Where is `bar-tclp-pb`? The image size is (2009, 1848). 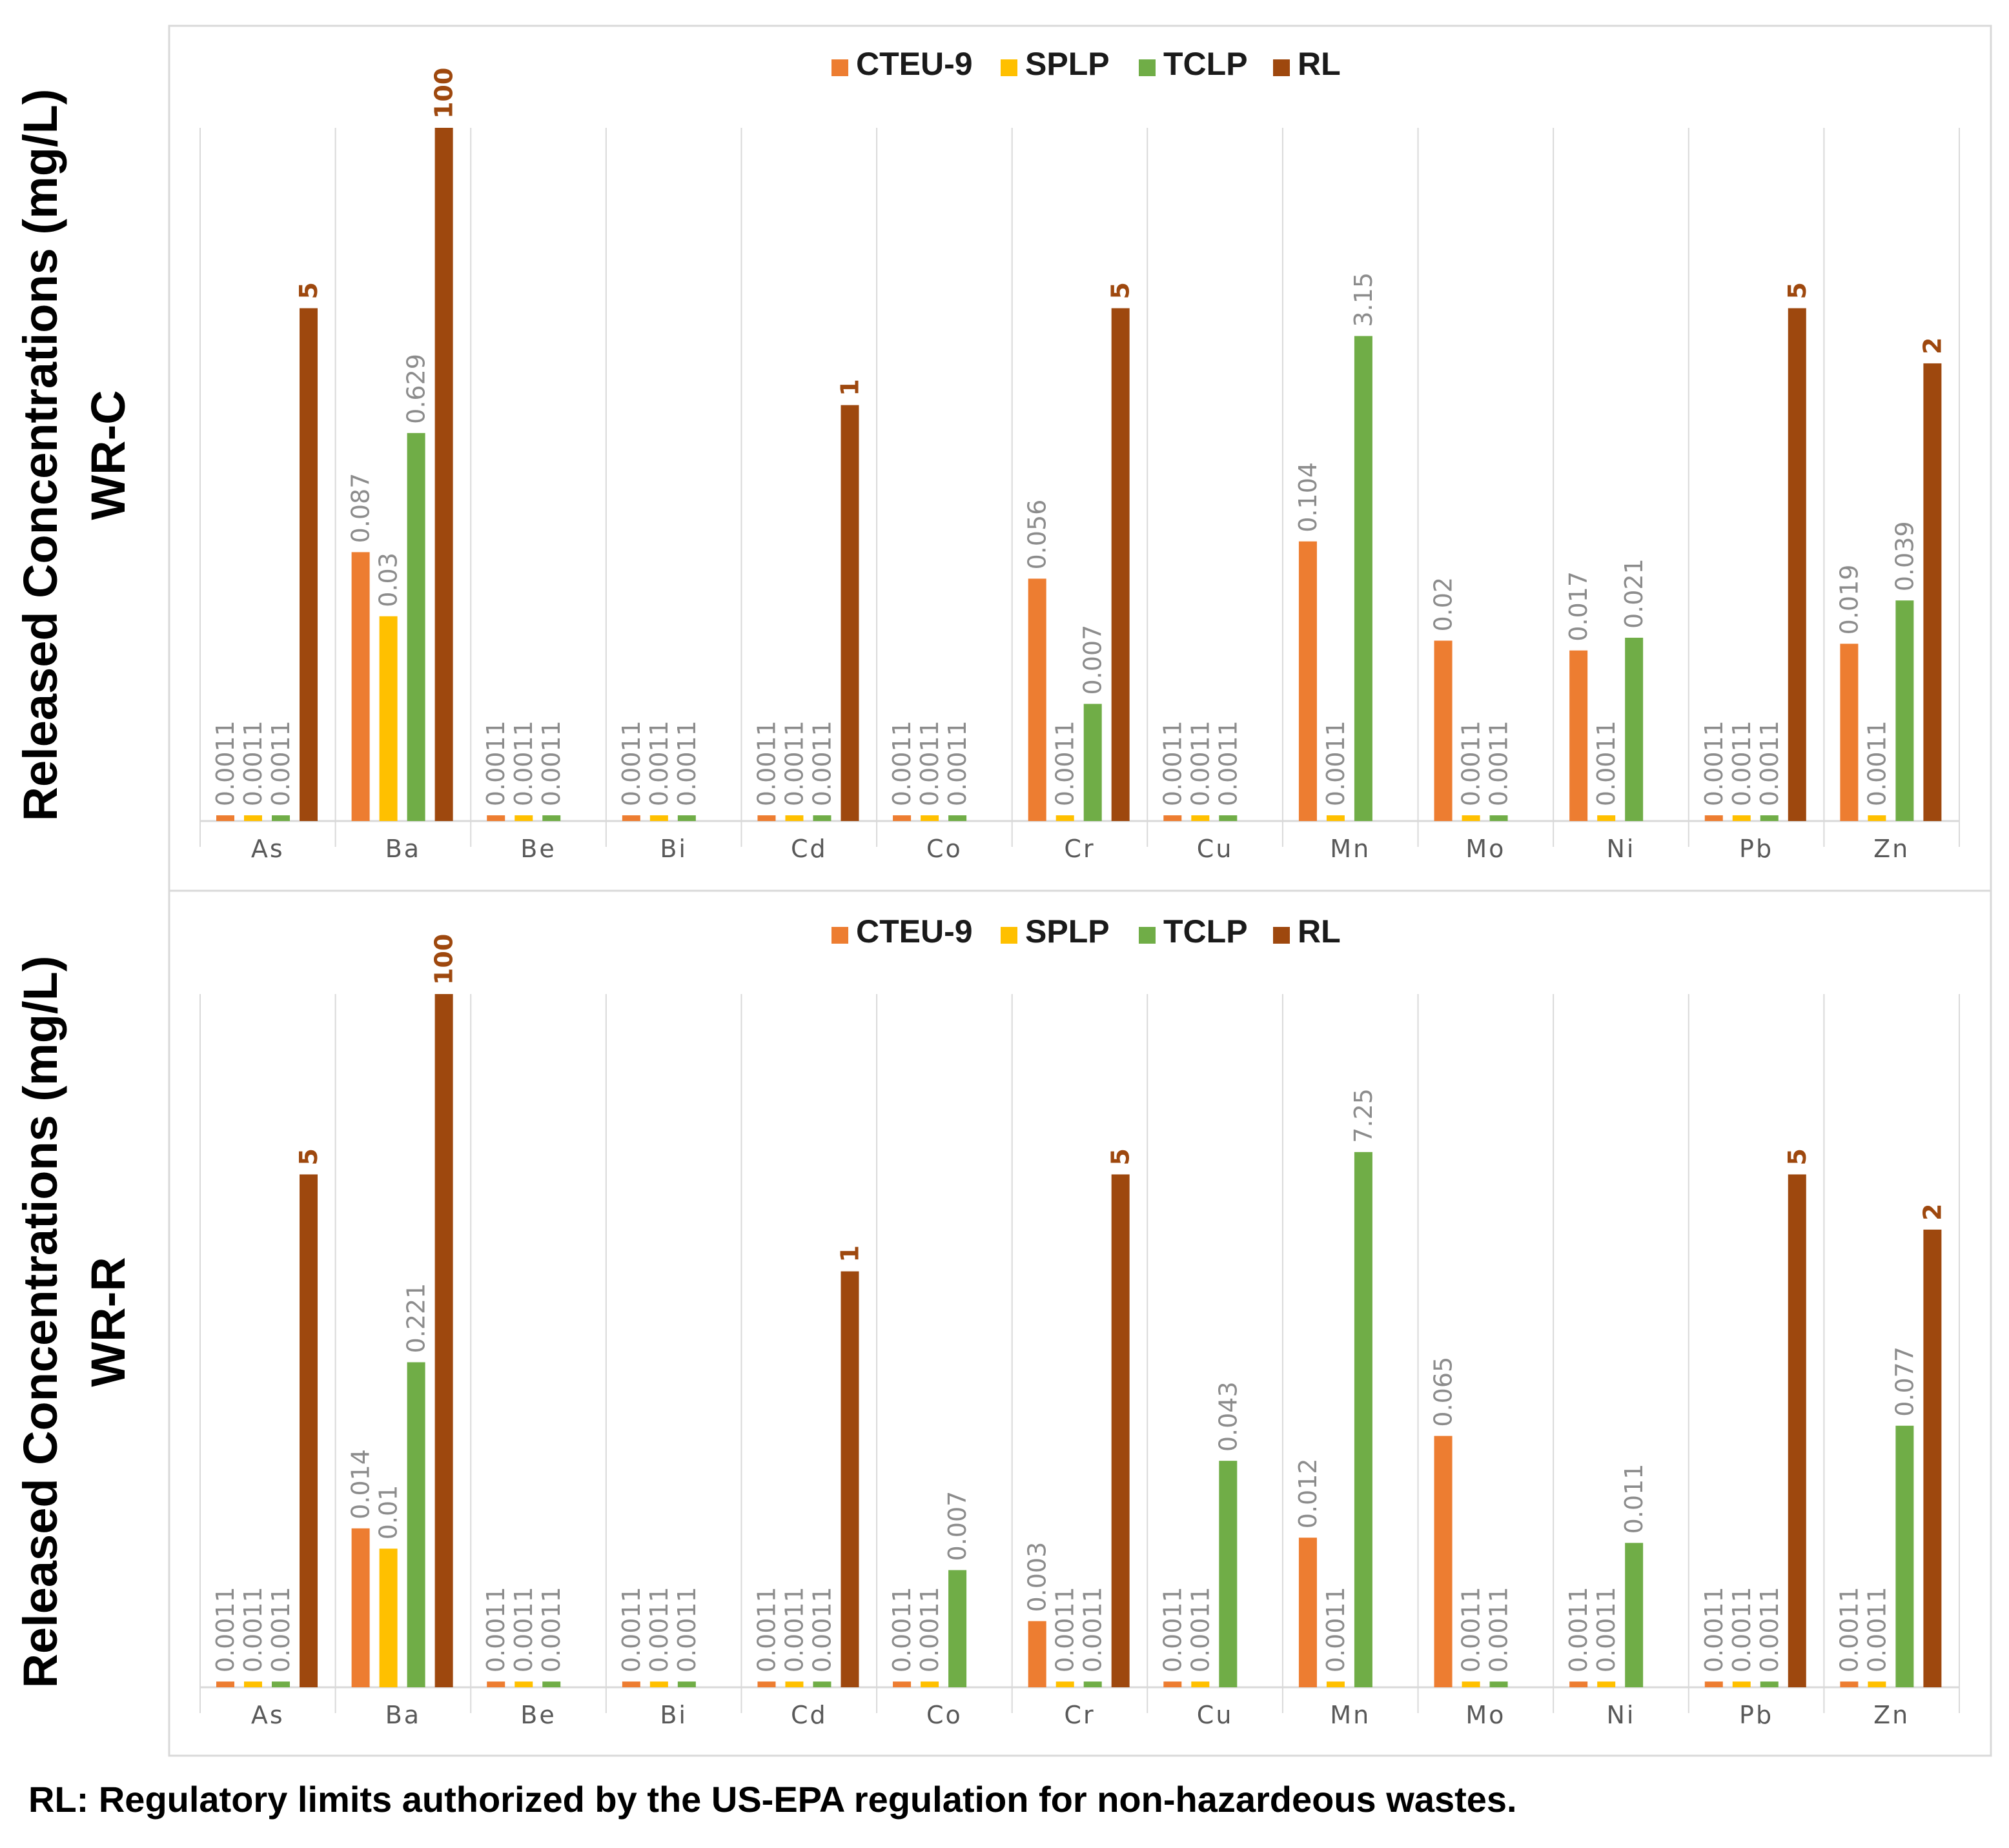
bar-tclp-pb is located at coordinates (1769, 818).